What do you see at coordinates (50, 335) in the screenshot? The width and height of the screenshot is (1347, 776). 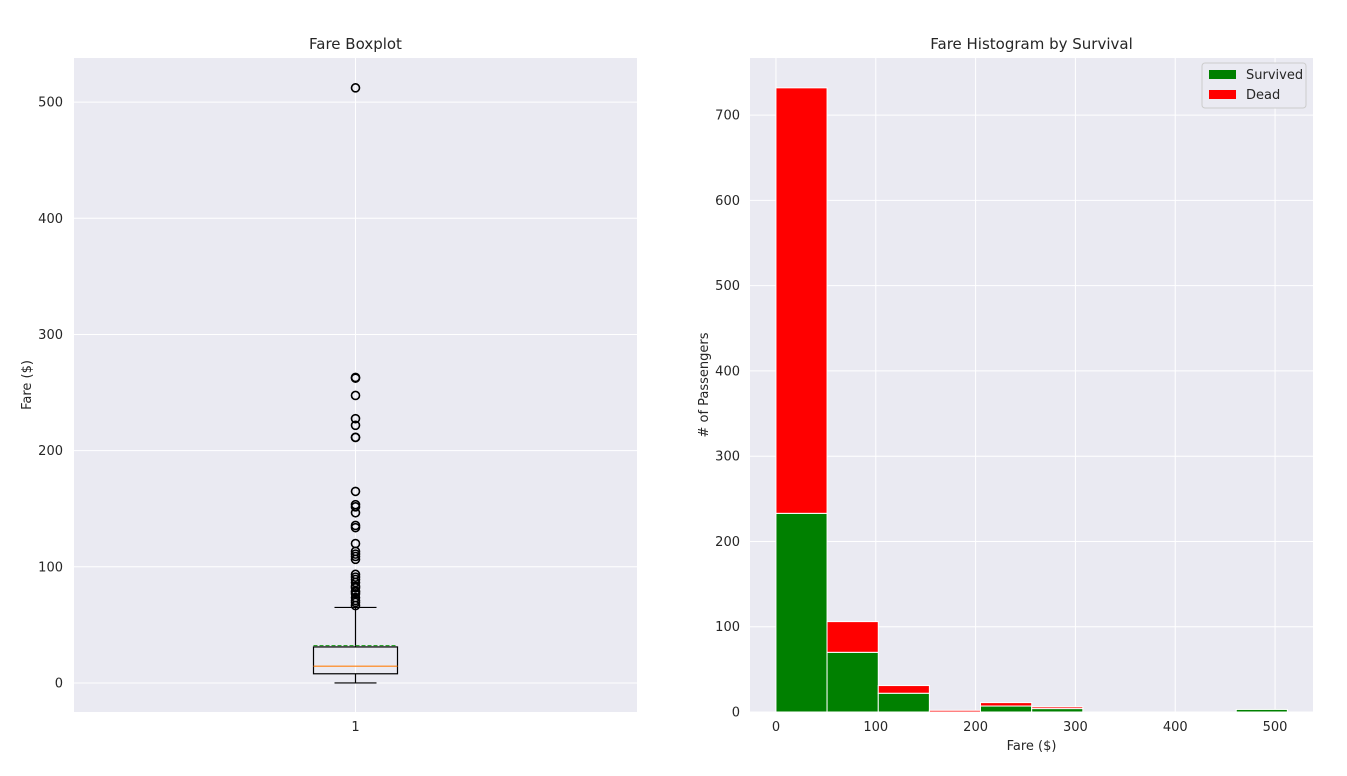 I see `boxplot-y-tick-label: 300` at bounding box center [50, 335].